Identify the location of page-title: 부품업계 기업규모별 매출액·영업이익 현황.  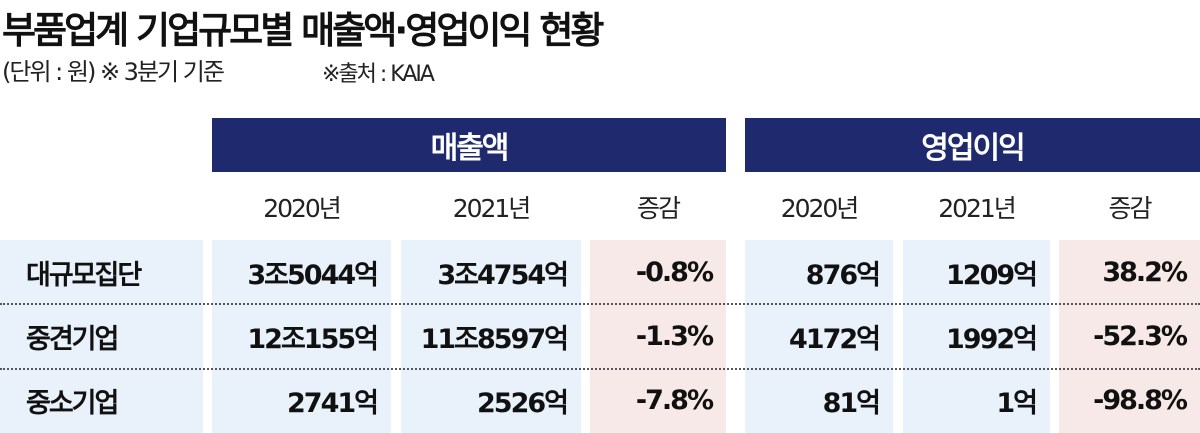
(303, 30).